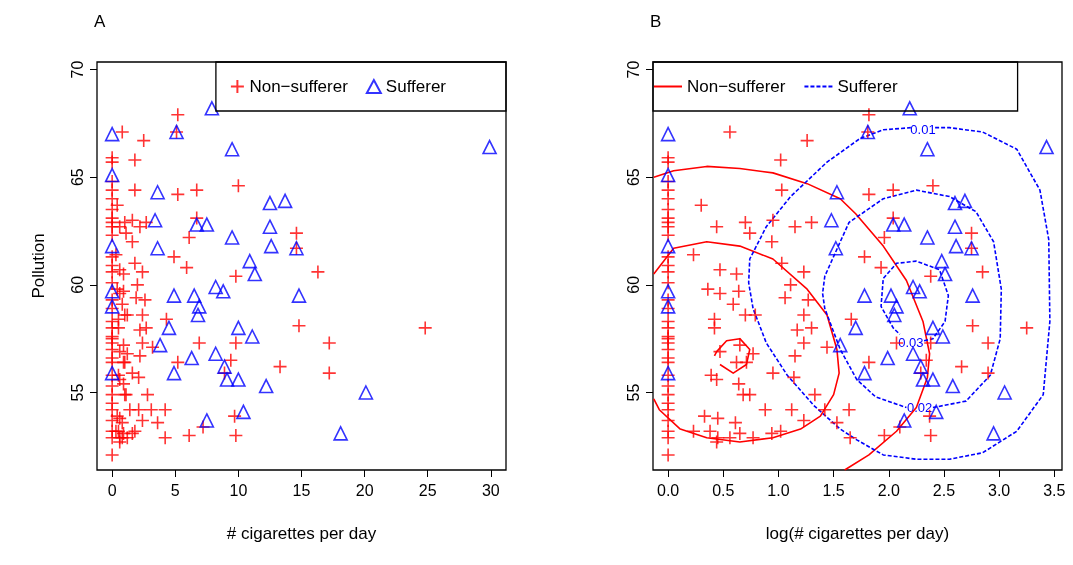 The height and width of the screenshot is (565, 1073). Describe the element at coordinates (833, 490) in the screenshot. I see `x-tick-label: 1.5` at that location.